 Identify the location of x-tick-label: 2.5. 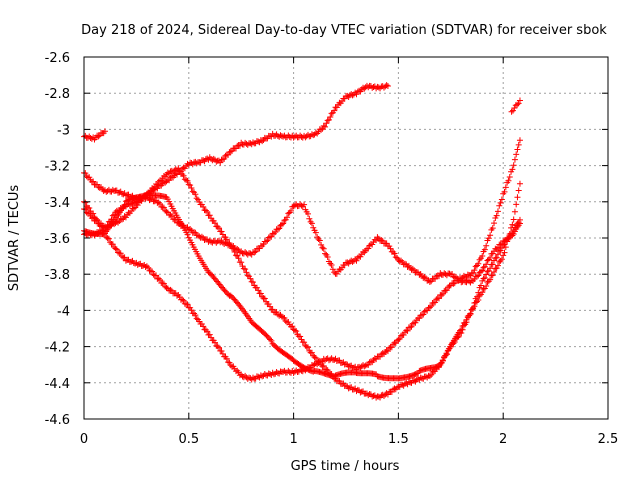
(608, 439).